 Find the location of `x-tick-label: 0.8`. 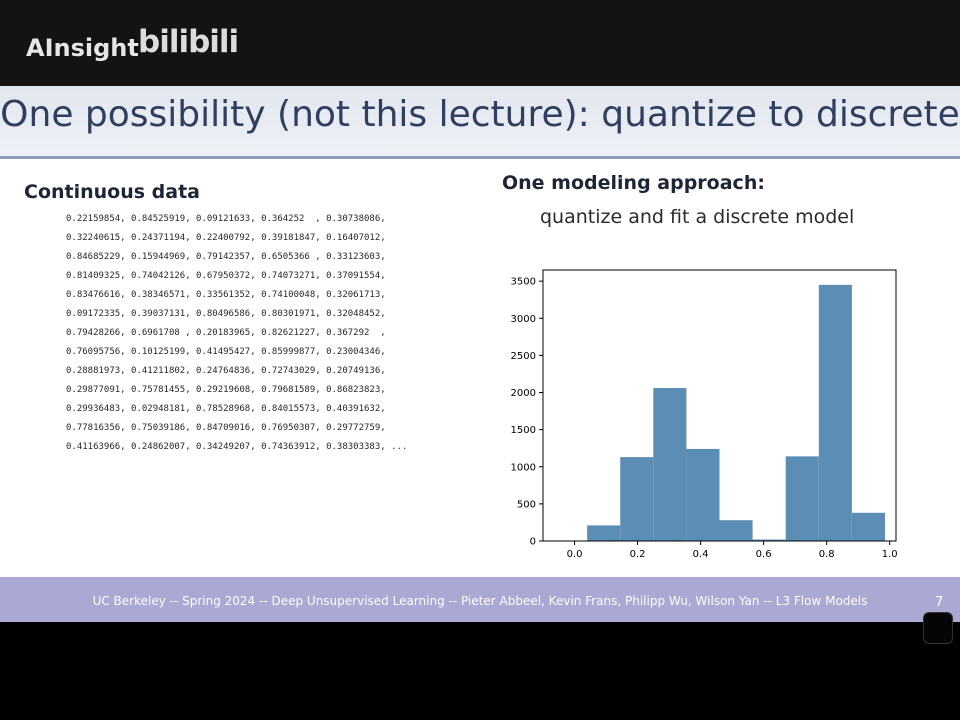

x-tick-label: 0.8 is located at coordinates (827, 554).